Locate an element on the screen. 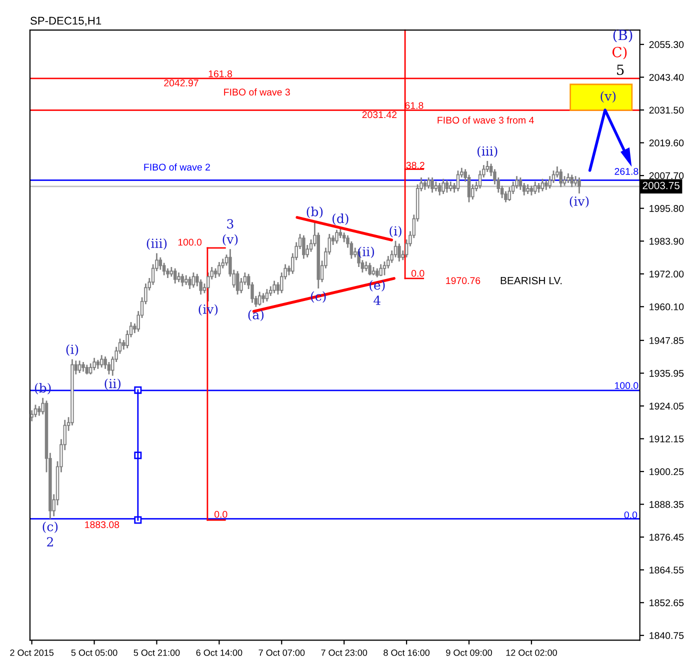 This screenshot has height=669, width=697. x-tick-label: 9 Oct 09:00 is located at coordinates (469, 653).